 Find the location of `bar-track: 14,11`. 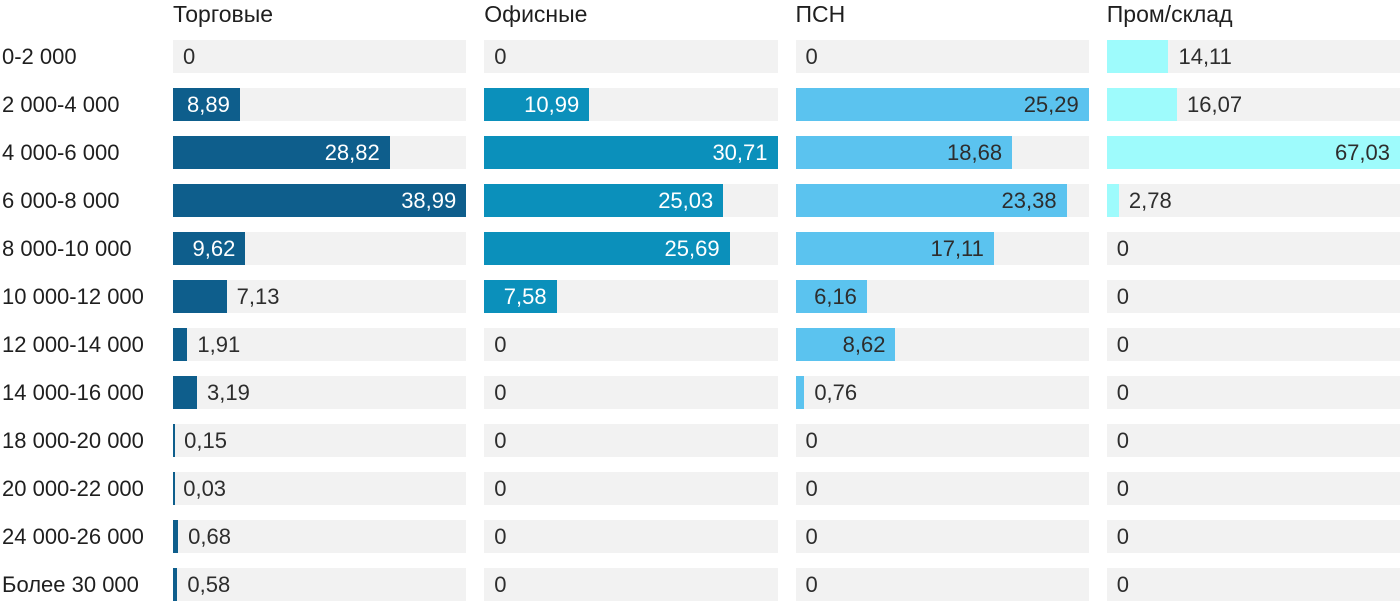

bar-track: 14,11 is located at coordinates (1253, 56).